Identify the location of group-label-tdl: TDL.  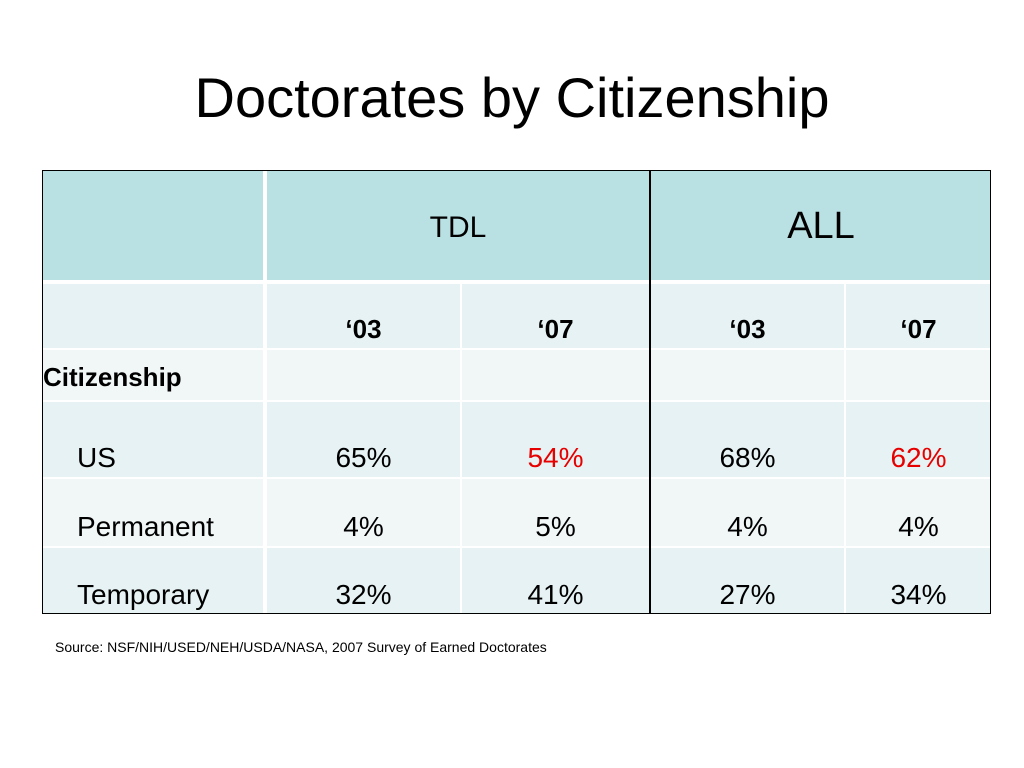
(458, 227).